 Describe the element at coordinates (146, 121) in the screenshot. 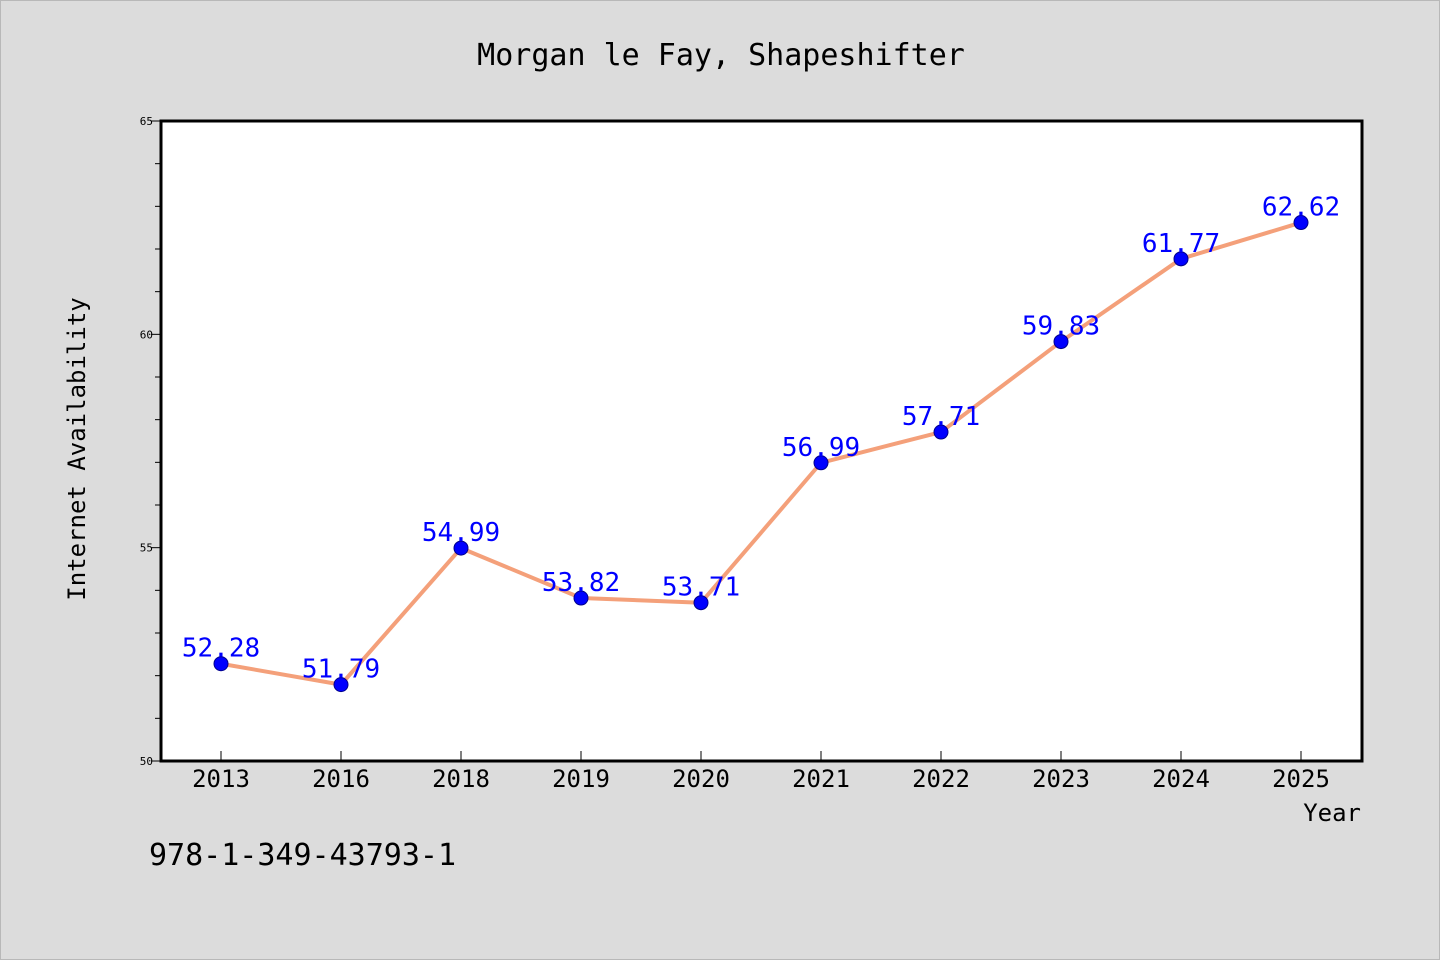

I see `y-tick-label: 65` at that location.